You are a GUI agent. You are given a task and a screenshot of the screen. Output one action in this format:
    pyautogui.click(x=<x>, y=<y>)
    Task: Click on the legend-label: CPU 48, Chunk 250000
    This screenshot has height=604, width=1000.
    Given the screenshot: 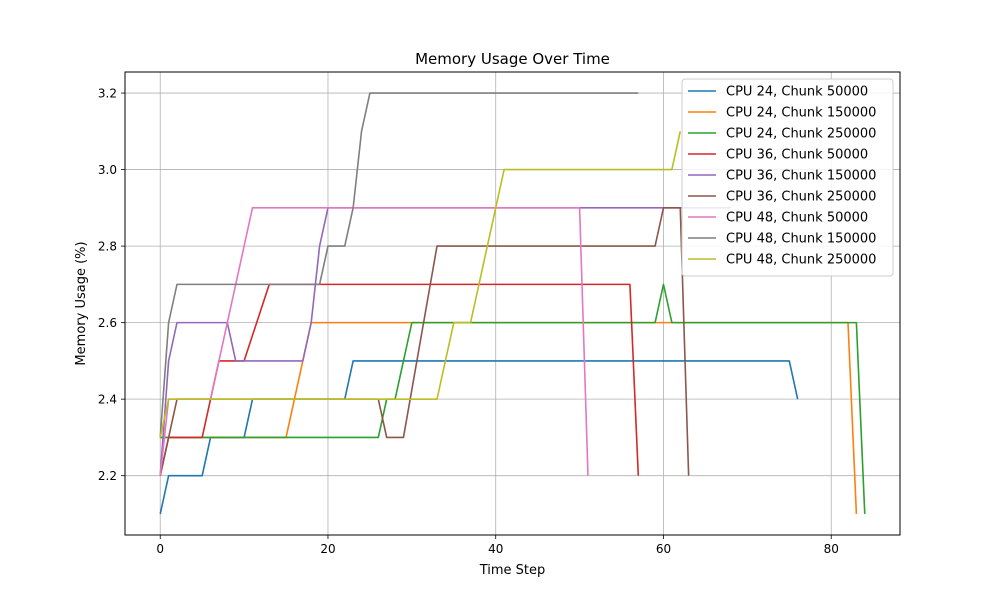 What is the action you would take?
    pyautogui.click(x=801, y=260)
    